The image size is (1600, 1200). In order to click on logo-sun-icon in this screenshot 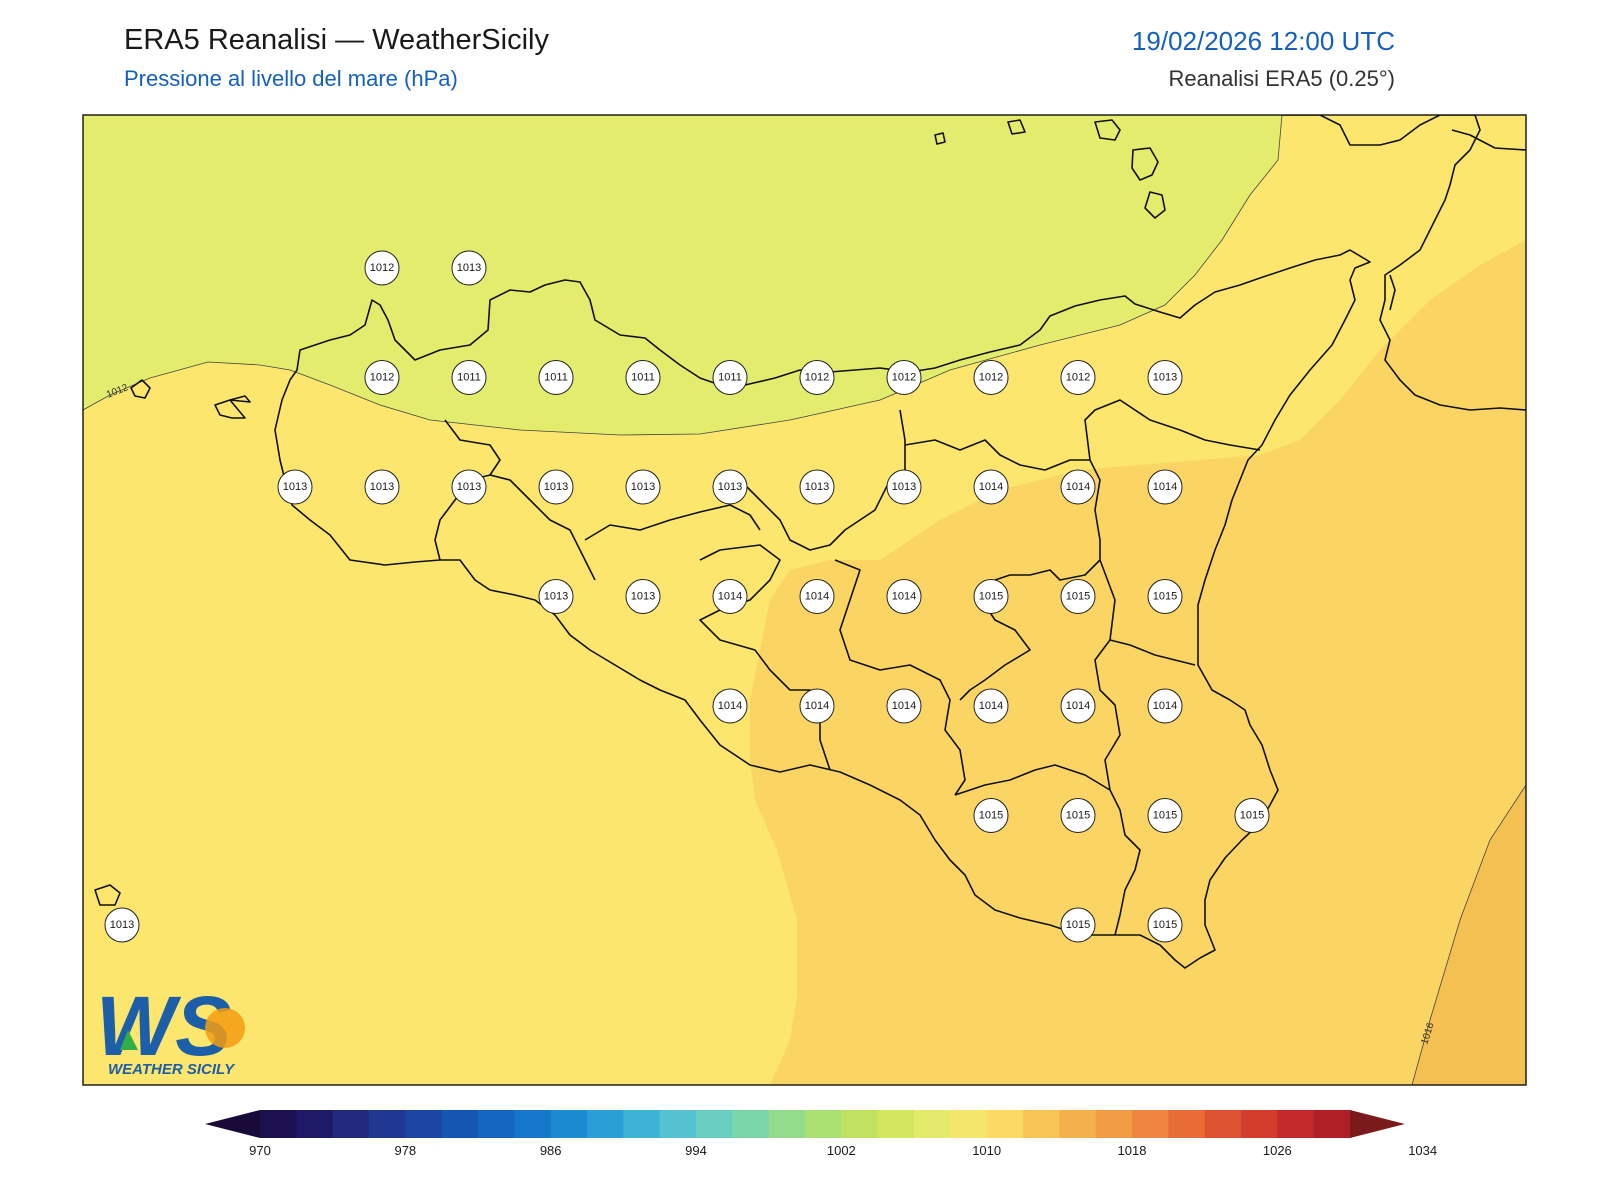, I will do `click(225, 1028)`.